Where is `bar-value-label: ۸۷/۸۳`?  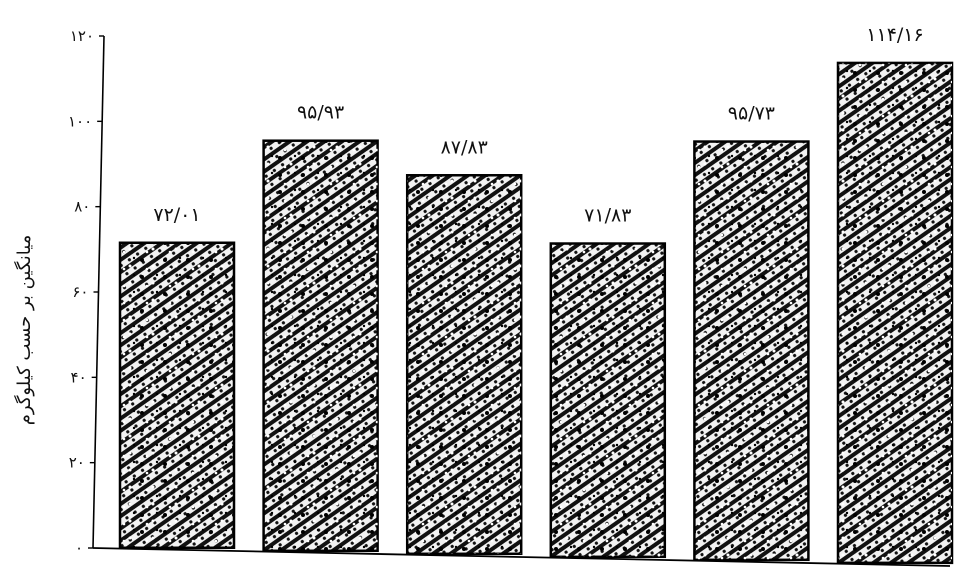 bar-value-label: ۸۷/۸۳ is located at coordinates (464, 147).